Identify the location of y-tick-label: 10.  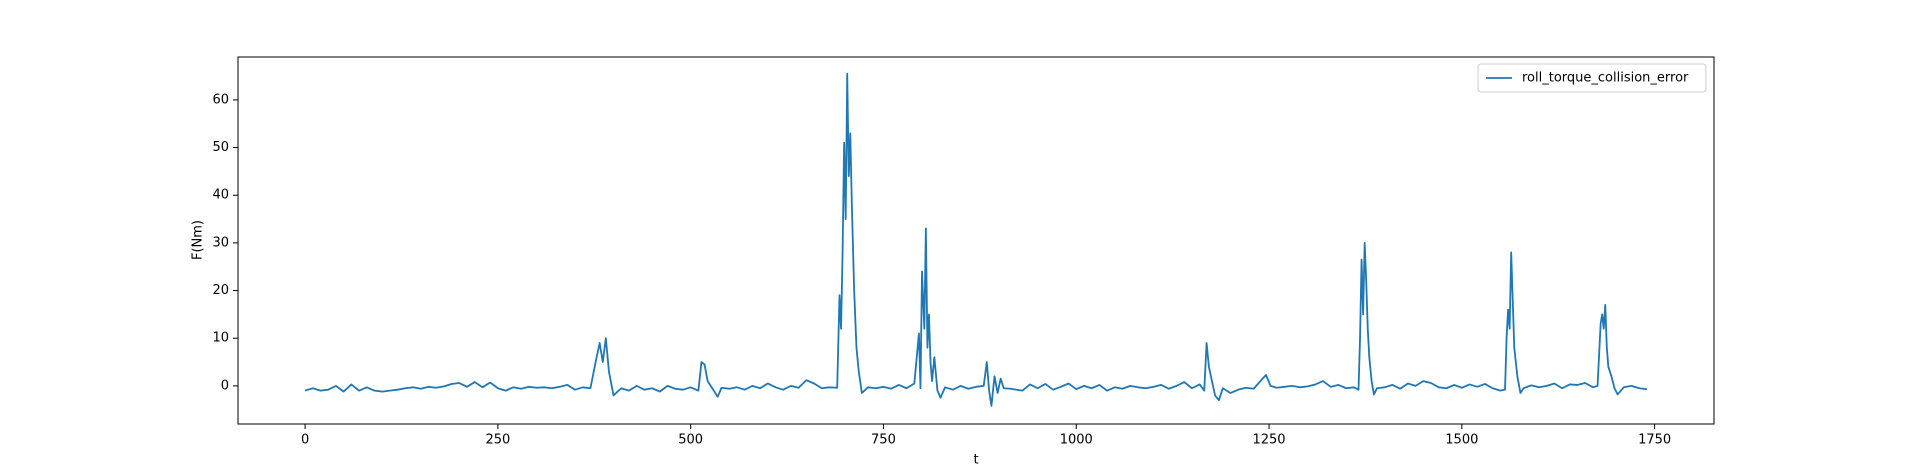
(220, 338).